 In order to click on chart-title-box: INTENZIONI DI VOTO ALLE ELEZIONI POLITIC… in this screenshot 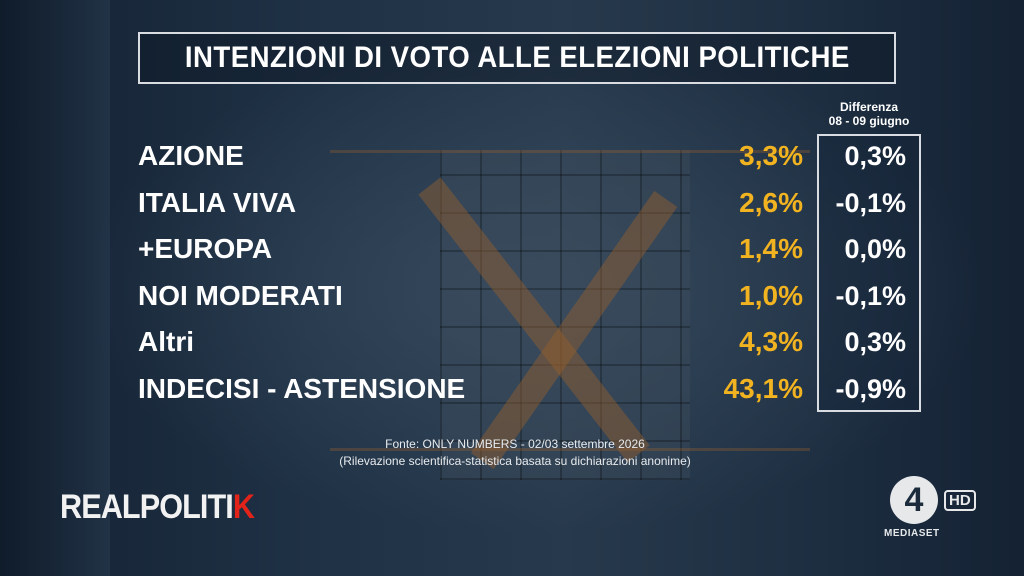, I will do `click(517, 58)`.